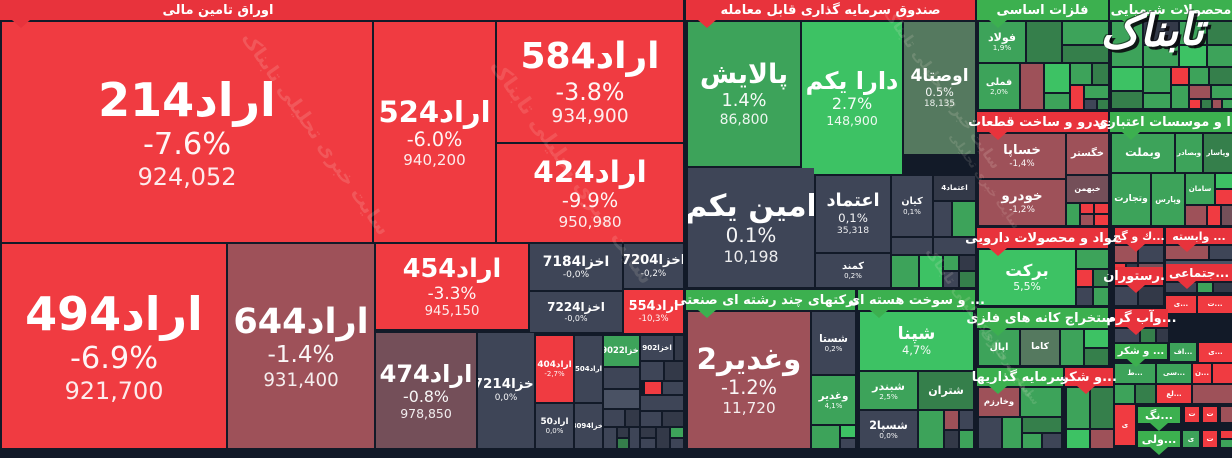 This screenshot has height=458, width=1232. I want to click on stock-tile: ...اف, so click(1183, 352).